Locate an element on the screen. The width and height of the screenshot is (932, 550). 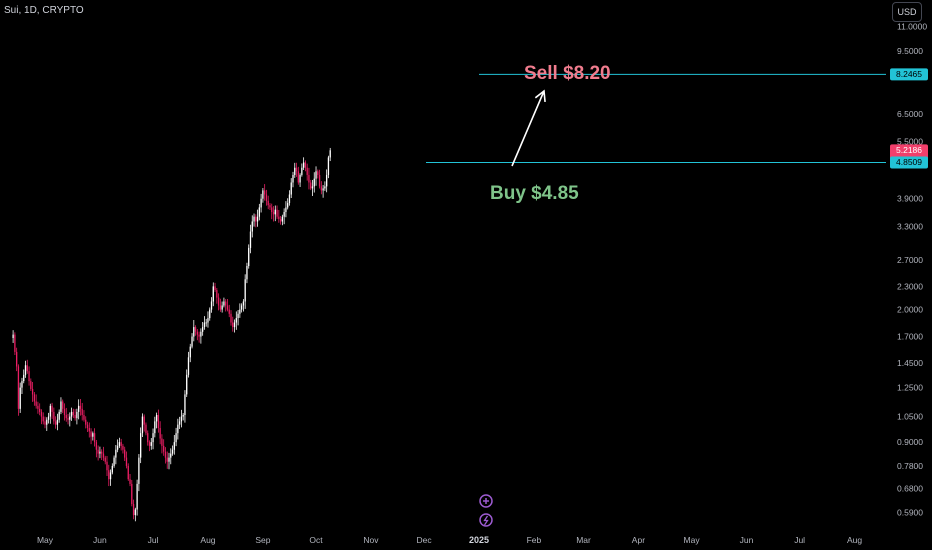
price-tick-label: 3.3000 is located at coordinates (910, 226).